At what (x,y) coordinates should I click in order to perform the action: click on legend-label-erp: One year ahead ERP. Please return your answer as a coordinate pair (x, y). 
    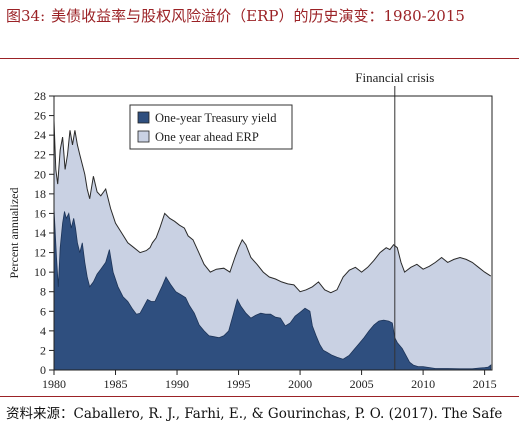
    Looking at the image, I should click on (207, 137).